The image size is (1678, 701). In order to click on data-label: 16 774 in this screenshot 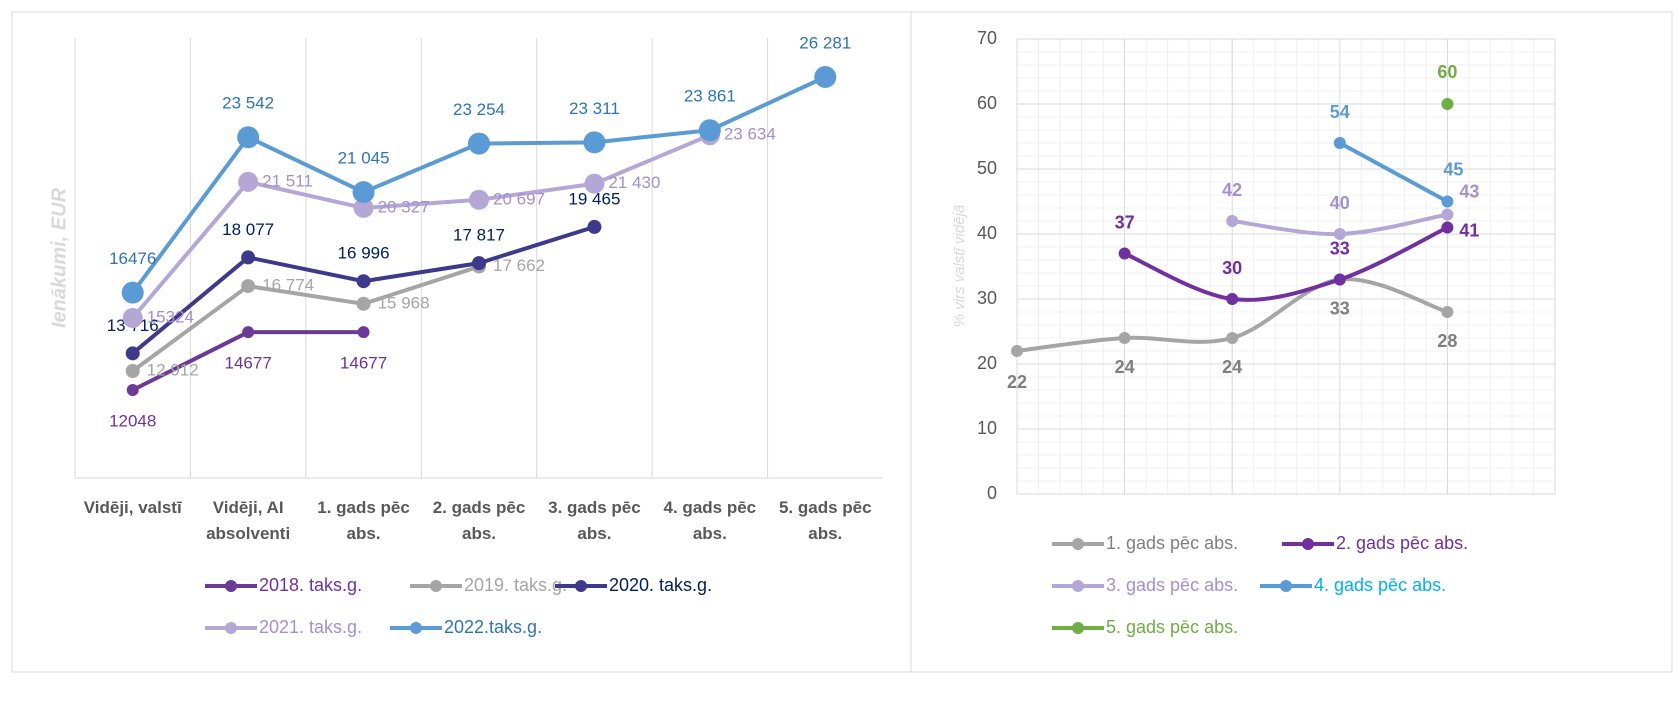, I will do `click(288, 285)`.